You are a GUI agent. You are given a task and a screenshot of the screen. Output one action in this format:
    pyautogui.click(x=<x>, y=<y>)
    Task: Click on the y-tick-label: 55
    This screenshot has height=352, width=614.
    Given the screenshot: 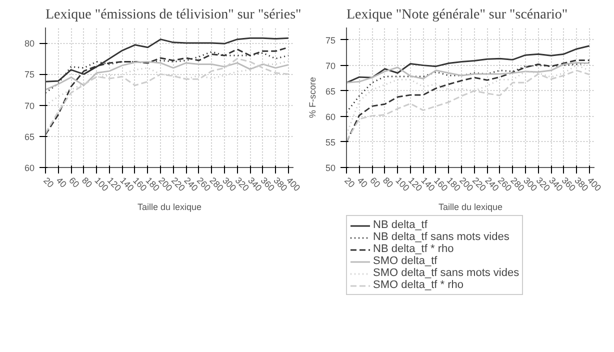 What is the action you would take?
    pyautogui.click(x=330, y=142)
    